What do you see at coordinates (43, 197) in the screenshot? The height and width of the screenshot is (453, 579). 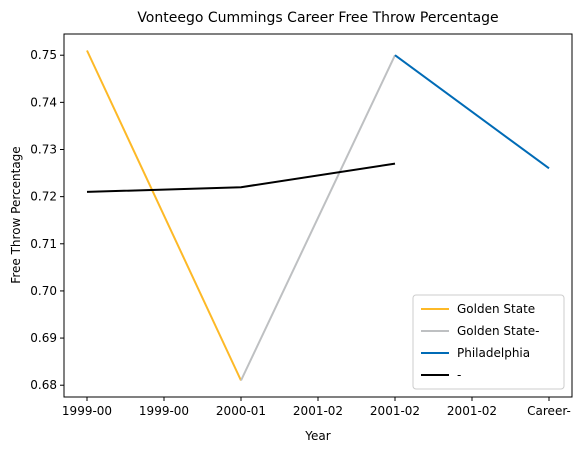 I see `y-tick-label: 0.72` at bounding box center [43, 197].